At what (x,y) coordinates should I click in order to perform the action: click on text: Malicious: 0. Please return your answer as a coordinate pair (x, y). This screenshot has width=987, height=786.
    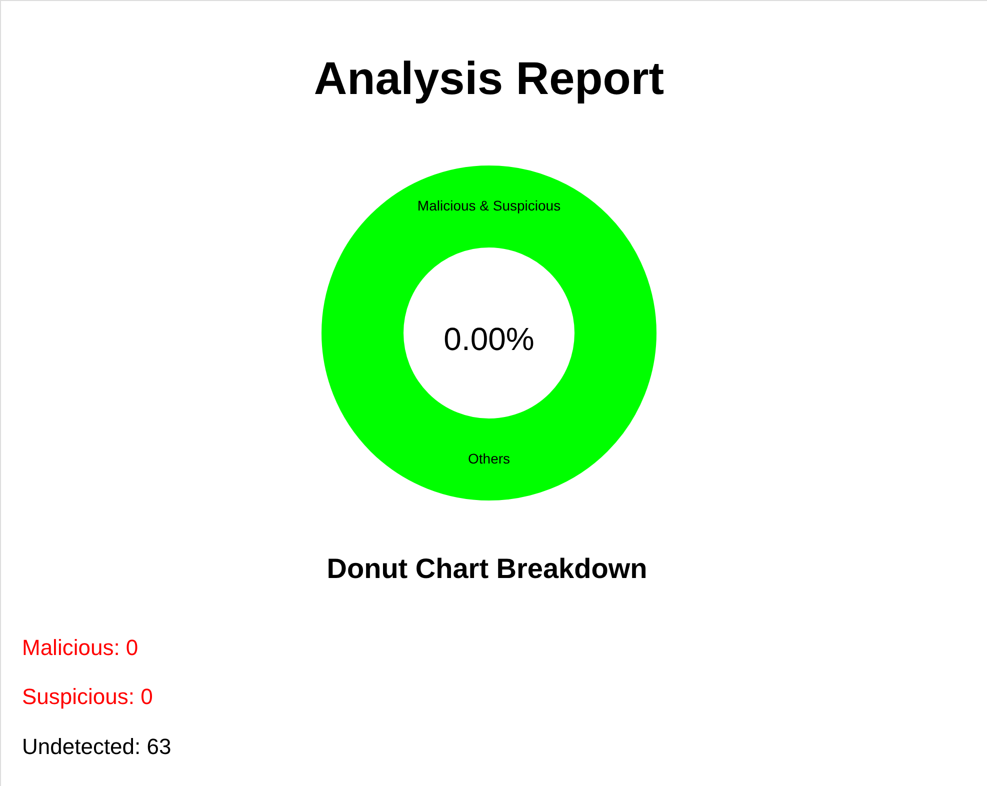
    Looking at the image, I should click on (80, 647).